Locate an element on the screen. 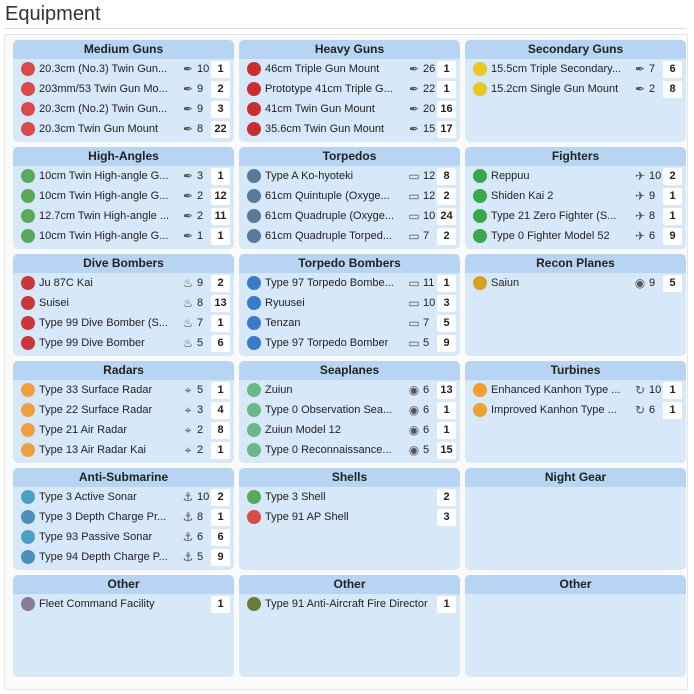  equipment-row: Type 99 Dive Bomber (S... ♨ 7 1 is located at coordinates (123, 323).